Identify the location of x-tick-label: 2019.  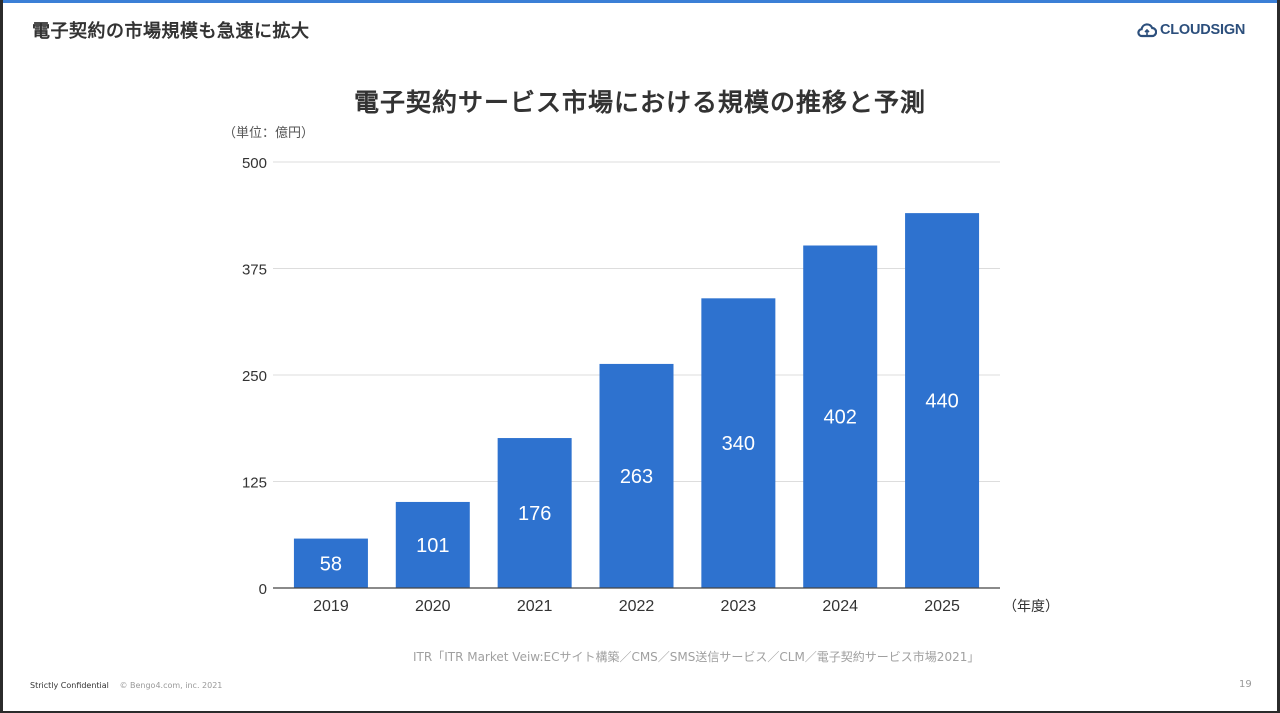
(331, 606).